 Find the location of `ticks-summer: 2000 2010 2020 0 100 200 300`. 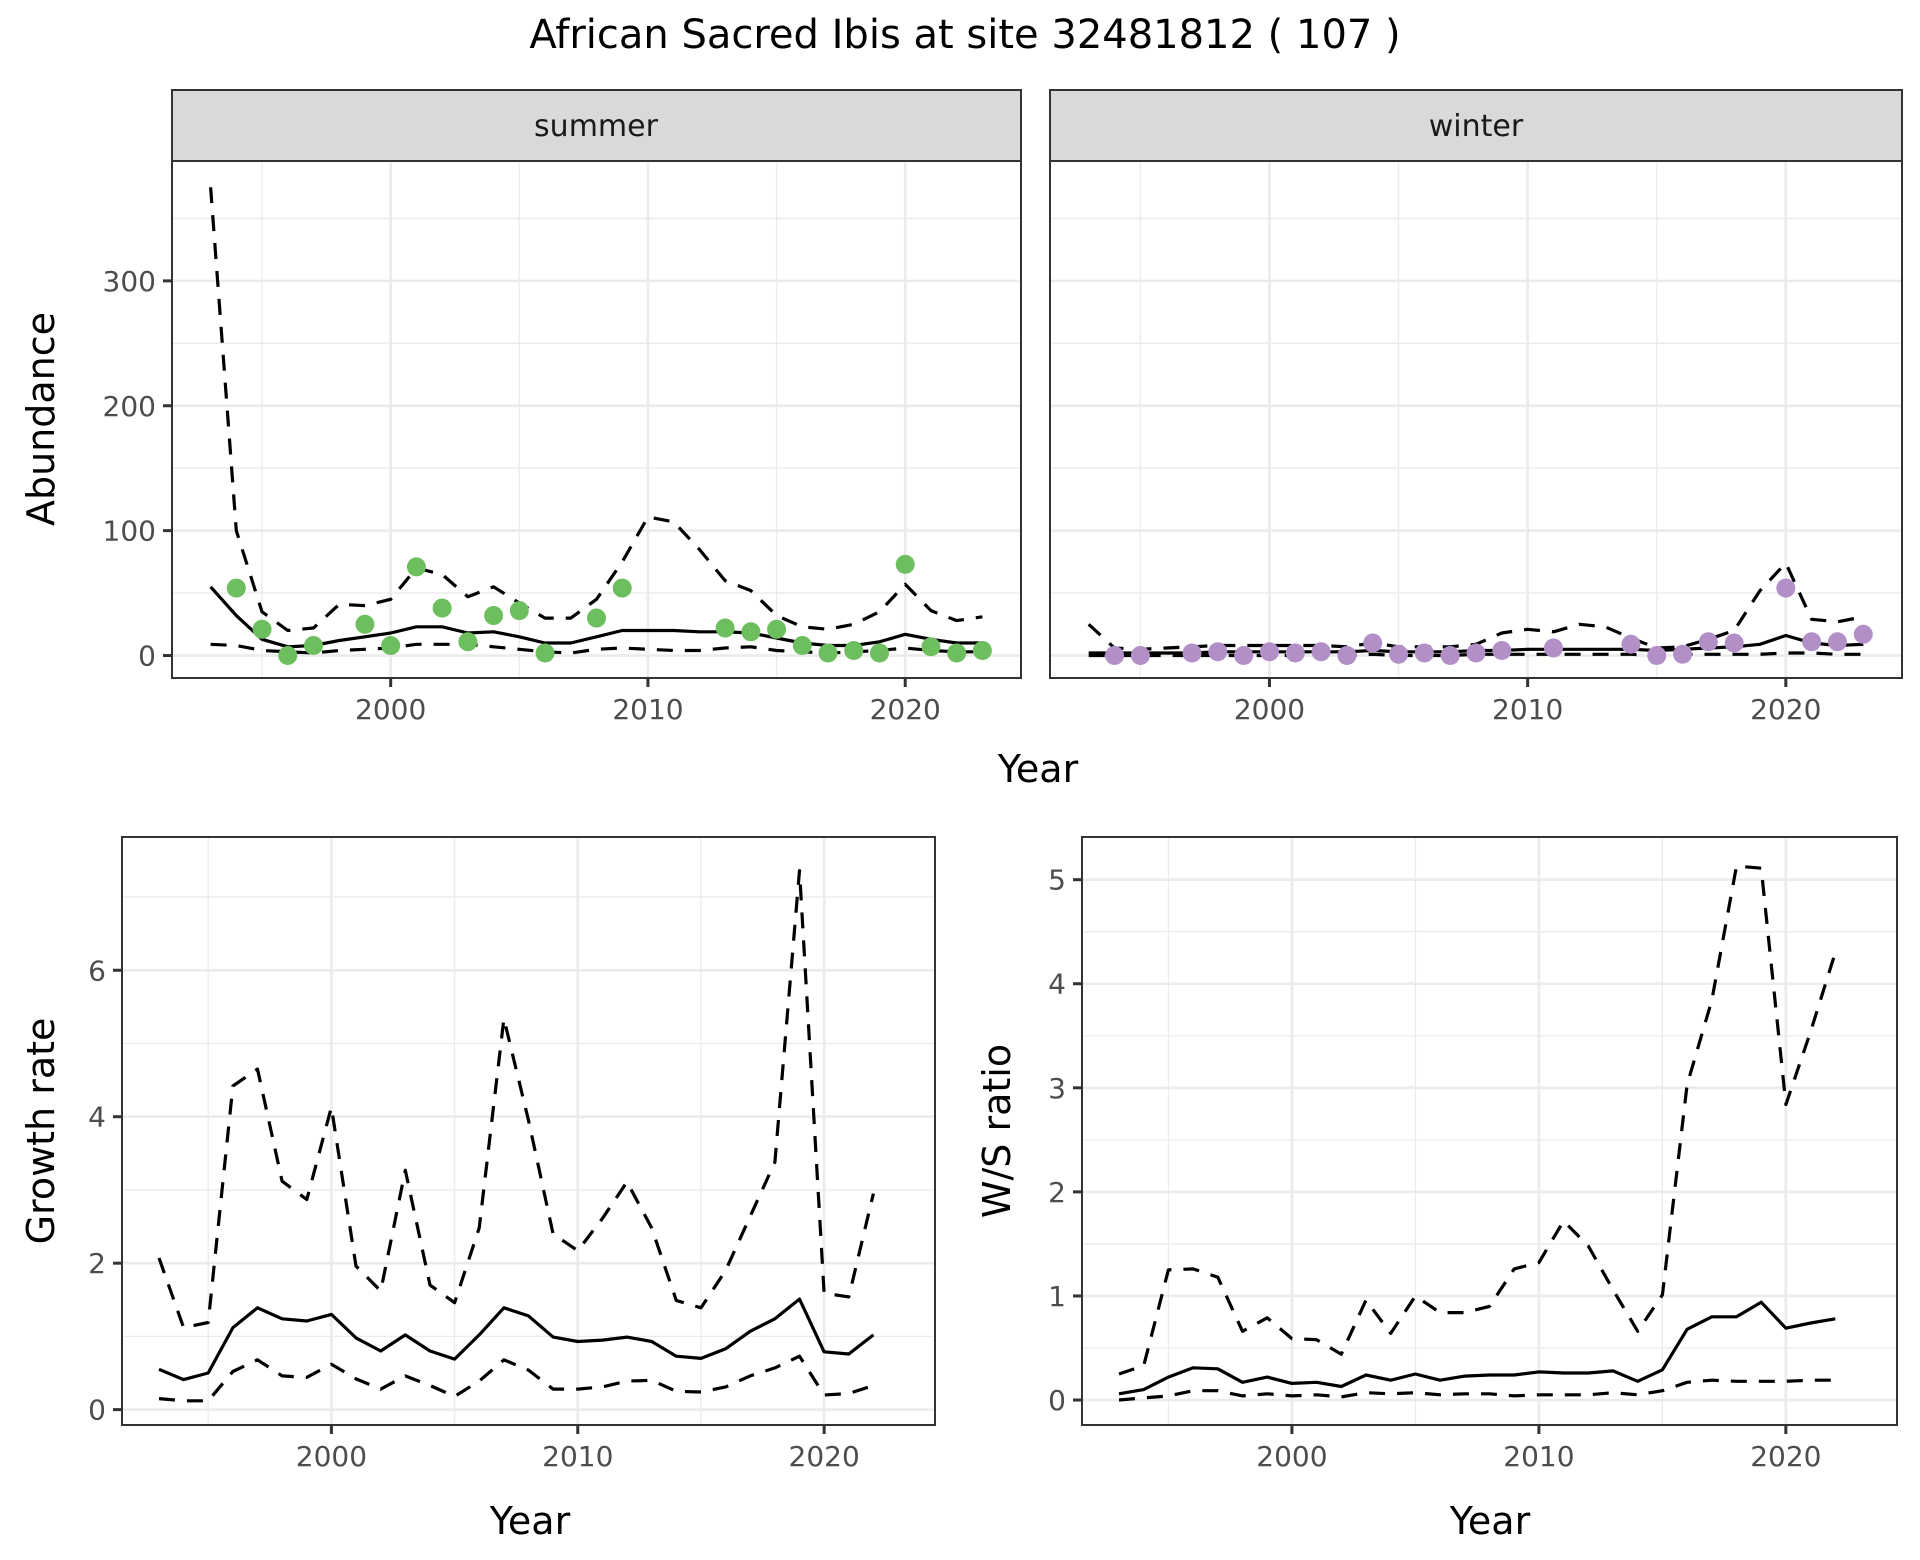

ticks-summer: 2000 2010 2020 0 100 200 300 is located at coordinates (522, 495).